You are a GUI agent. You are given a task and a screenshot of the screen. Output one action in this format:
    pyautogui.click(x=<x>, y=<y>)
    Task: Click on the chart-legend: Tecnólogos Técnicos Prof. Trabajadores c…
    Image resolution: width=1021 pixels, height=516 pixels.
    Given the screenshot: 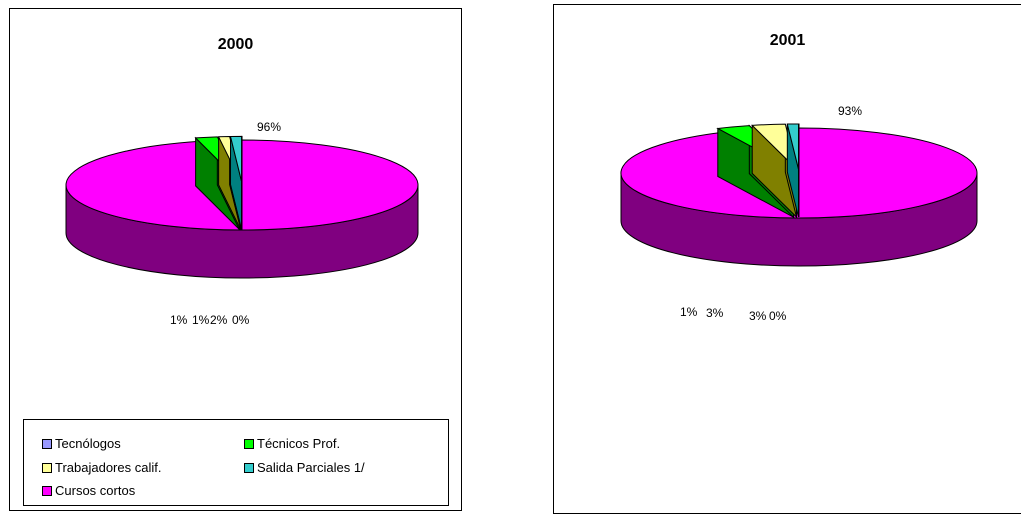 What is the action you would take?
    pyautogui.click(x=236, y=462)
    